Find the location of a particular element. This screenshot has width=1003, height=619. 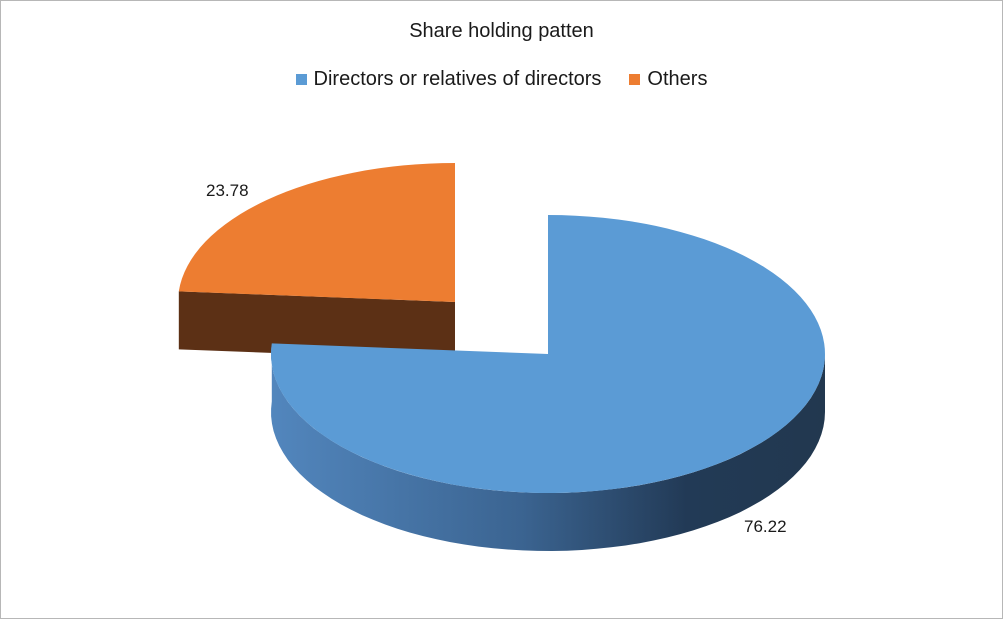

data-label-others: 23.78 is located at coordinates (227, 190).